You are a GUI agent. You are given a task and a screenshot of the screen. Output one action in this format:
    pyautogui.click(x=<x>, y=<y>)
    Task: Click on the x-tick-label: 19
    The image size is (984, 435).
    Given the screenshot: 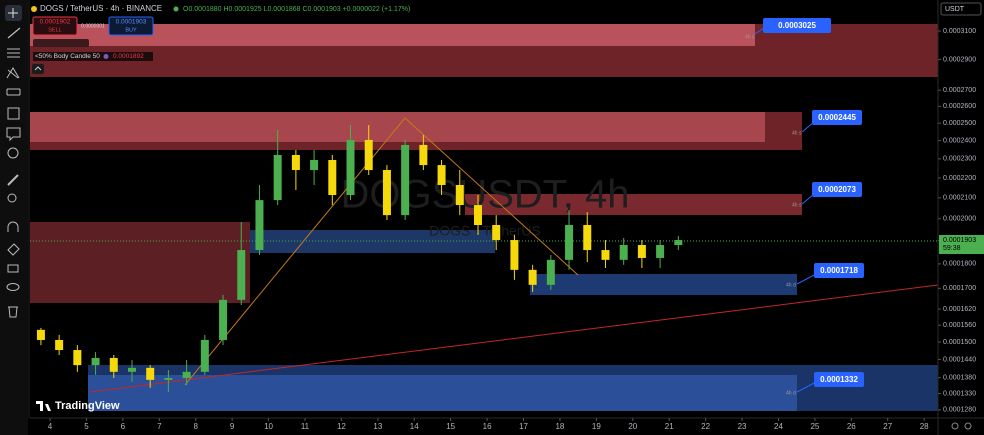 What is the action you would take?
    pyautogui.click(x=596, y=426)
    